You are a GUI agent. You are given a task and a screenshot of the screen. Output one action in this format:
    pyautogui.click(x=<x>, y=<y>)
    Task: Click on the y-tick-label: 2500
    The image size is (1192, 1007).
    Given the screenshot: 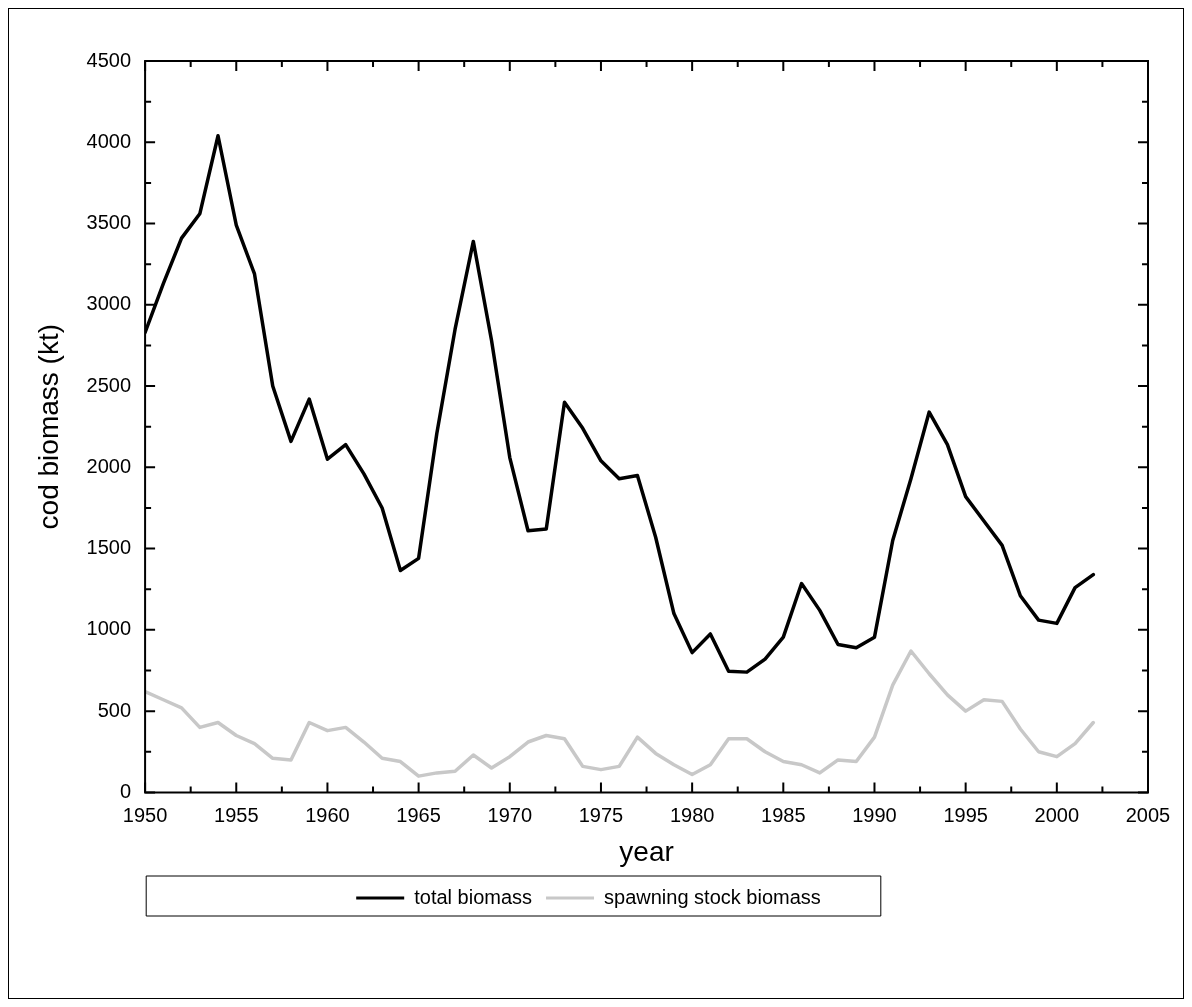 What is the action you would take?
    pyautogui.click(x=109, y=384)
    